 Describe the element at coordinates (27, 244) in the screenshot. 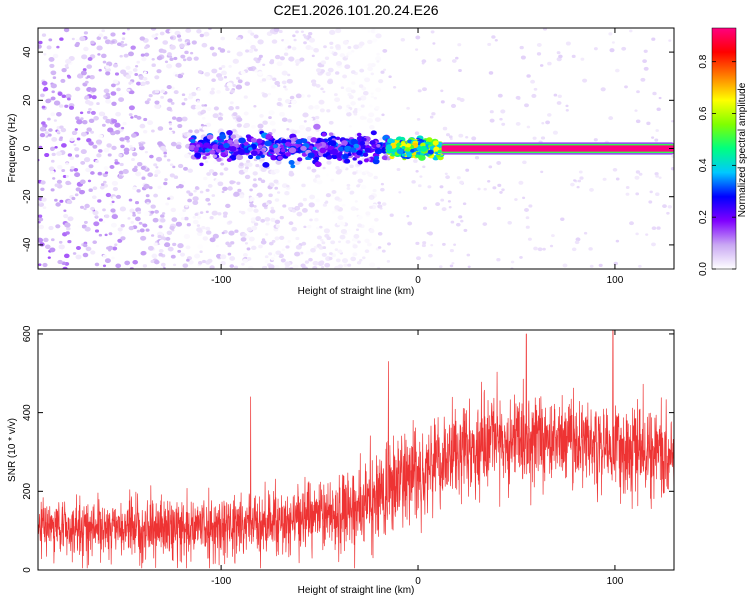

I see `spectrogram-y-tick-label: -40` at that location.